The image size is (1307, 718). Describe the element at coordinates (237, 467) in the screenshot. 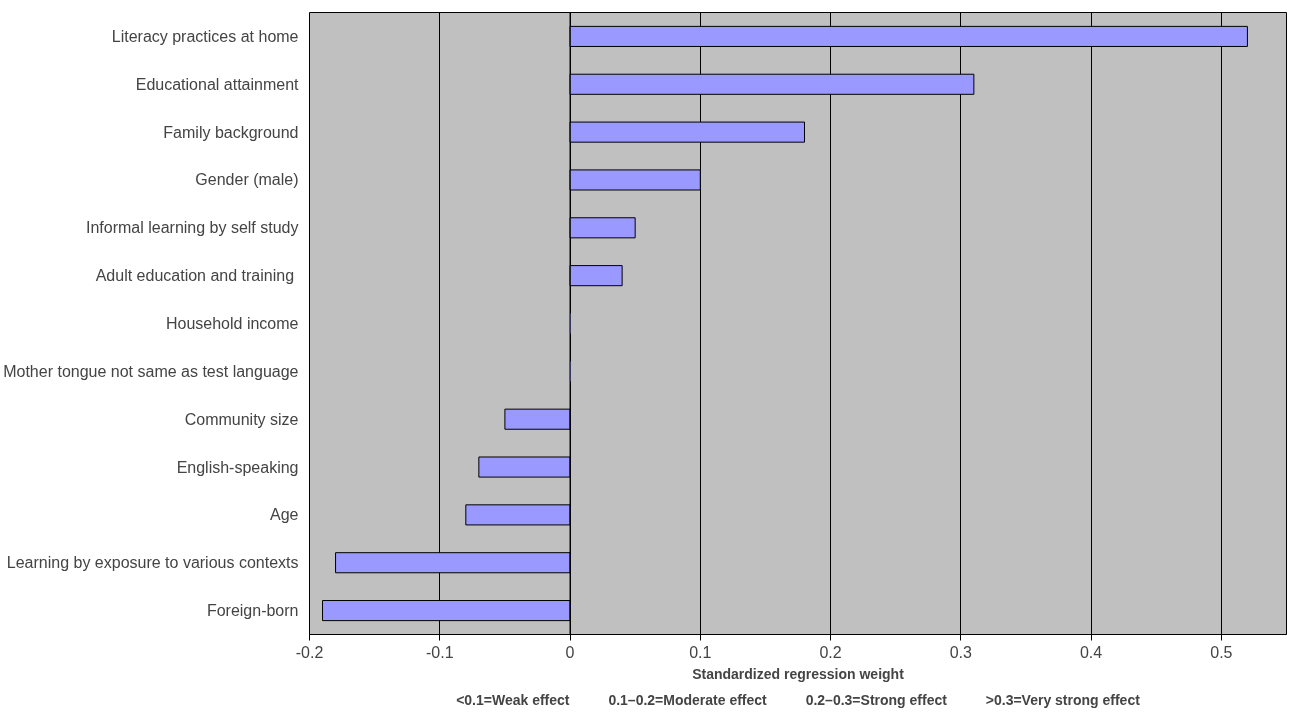

I see `y-tick-label: English-speaking` at that location.